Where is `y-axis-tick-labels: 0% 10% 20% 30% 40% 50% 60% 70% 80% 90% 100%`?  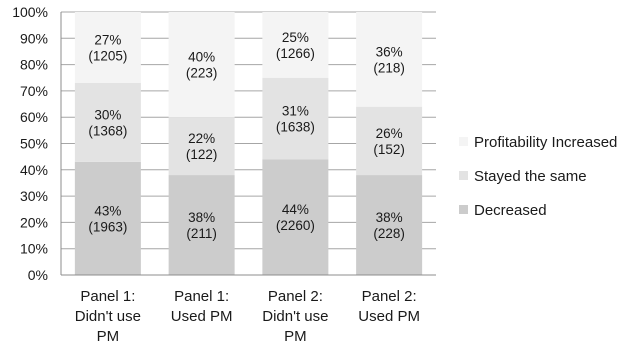
y-axis-tick-labels: 0% 10% 20% 30% 40% 50% 60% 70% 80% 90% 100% is located at coordinates (30, 143).